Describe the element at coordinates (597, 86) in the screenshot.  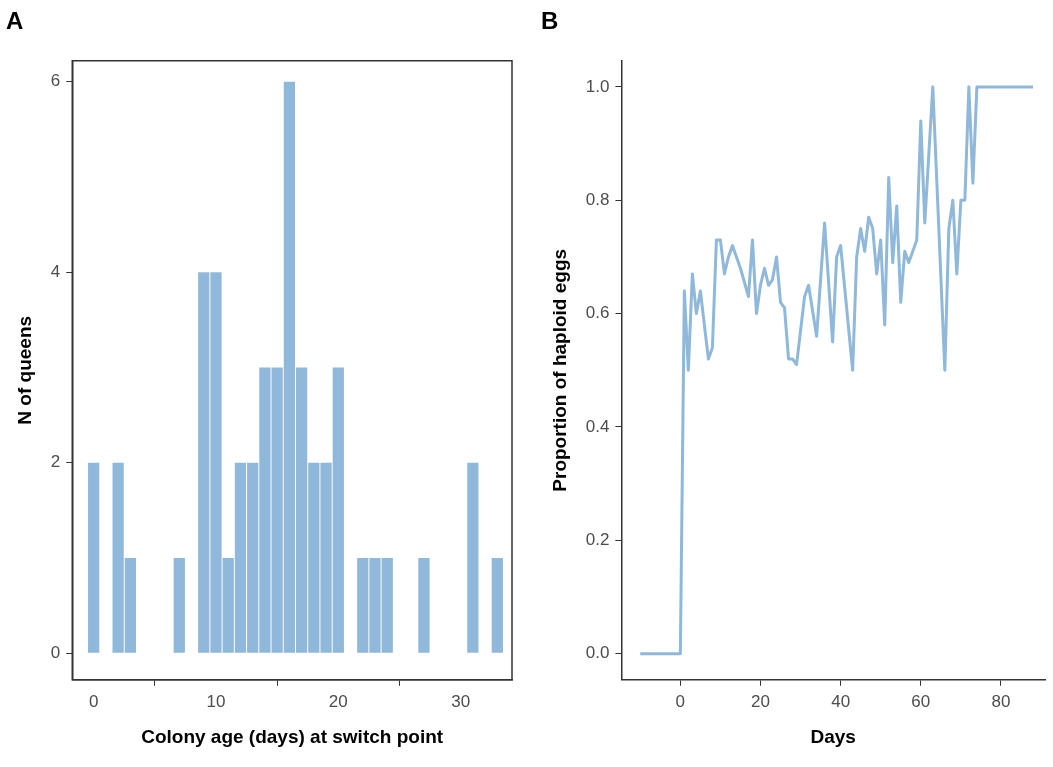
I see `y-tick-label: 1.0` at that location.